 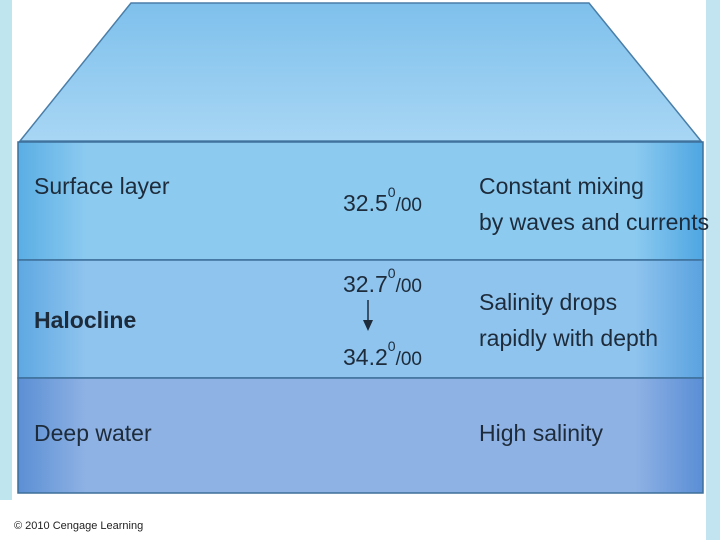 I want to click on description: Salinity drops, so click(x=548, y=302).